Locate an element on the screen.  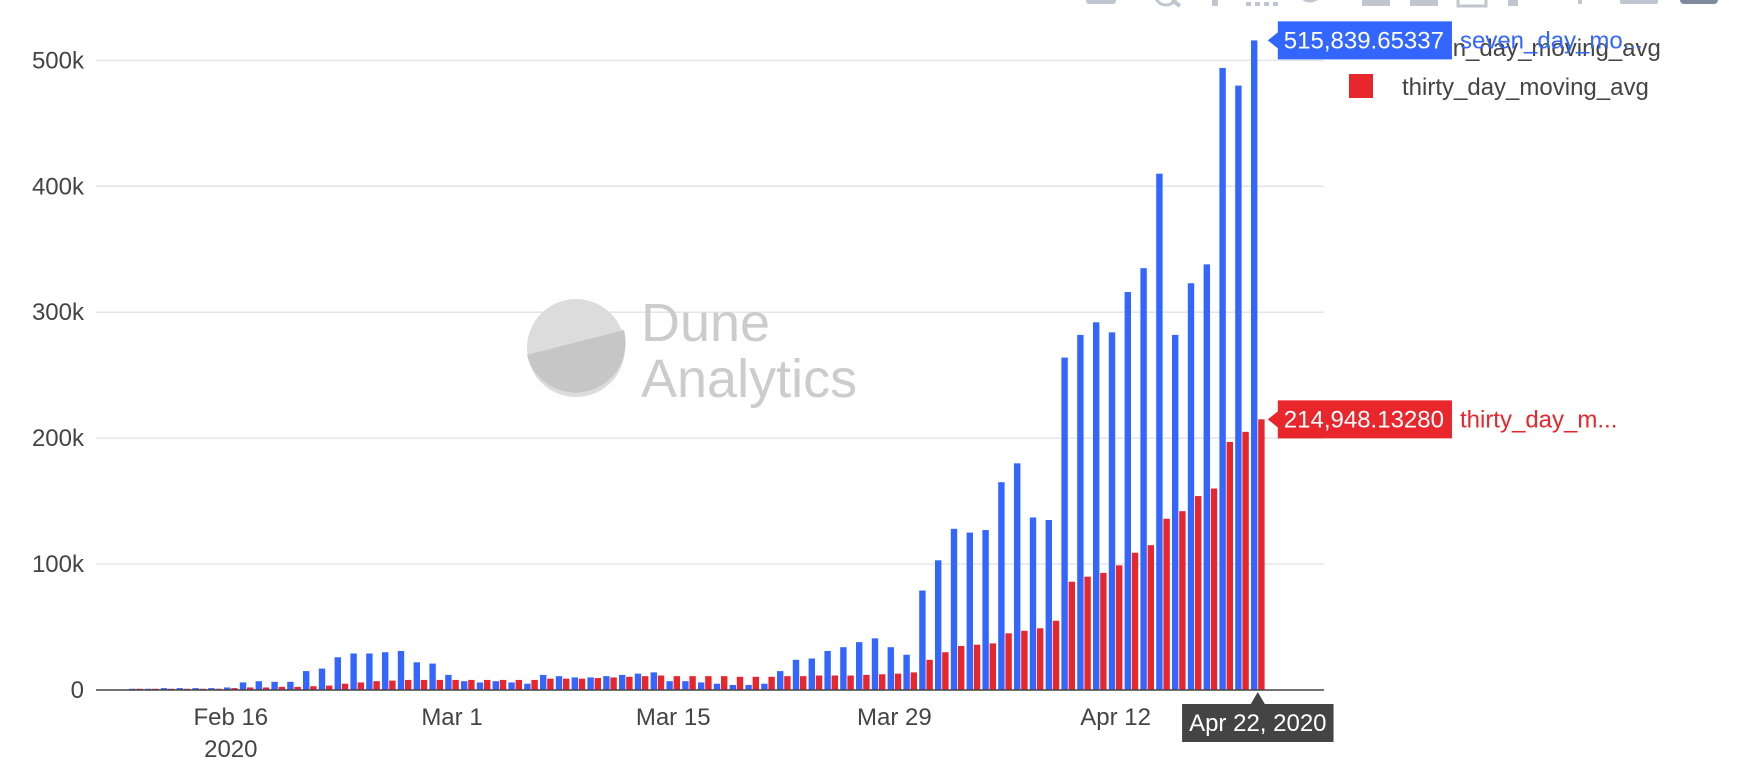
hover-closest-icon is located at coordinates (1639, 2).